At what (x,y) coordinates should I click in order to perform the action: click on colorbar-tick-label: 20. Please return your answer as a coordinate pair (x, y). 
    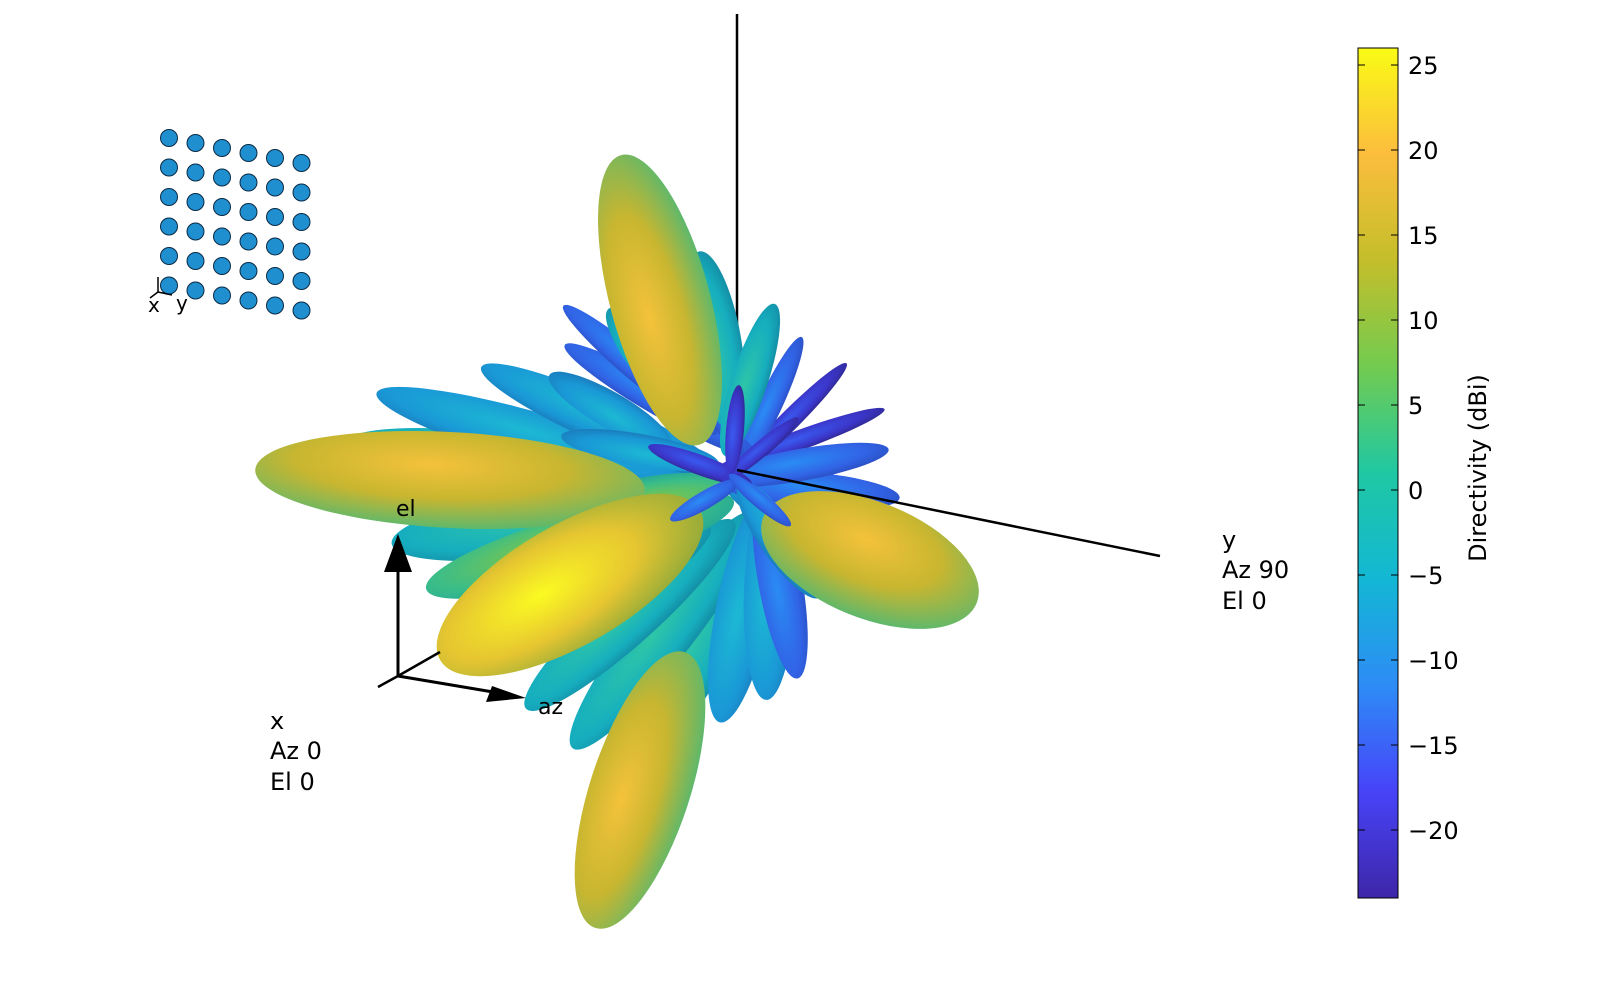
    Looking at the image, I should click on (1423, 151).